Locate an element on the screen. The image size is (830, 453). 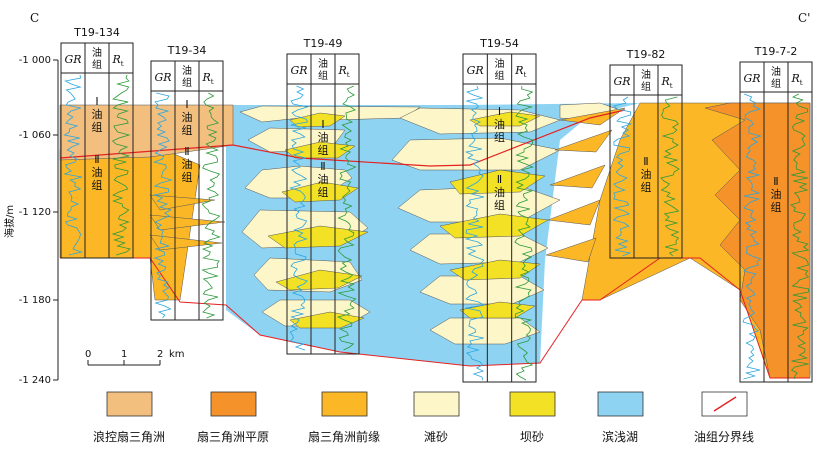
legend: 浪控扇三角洲 扇三角洲平原 扇三角洲前缘 滩砂 坝砂 滨浅湖 油组分界线 is located at coordinates (423, 417).